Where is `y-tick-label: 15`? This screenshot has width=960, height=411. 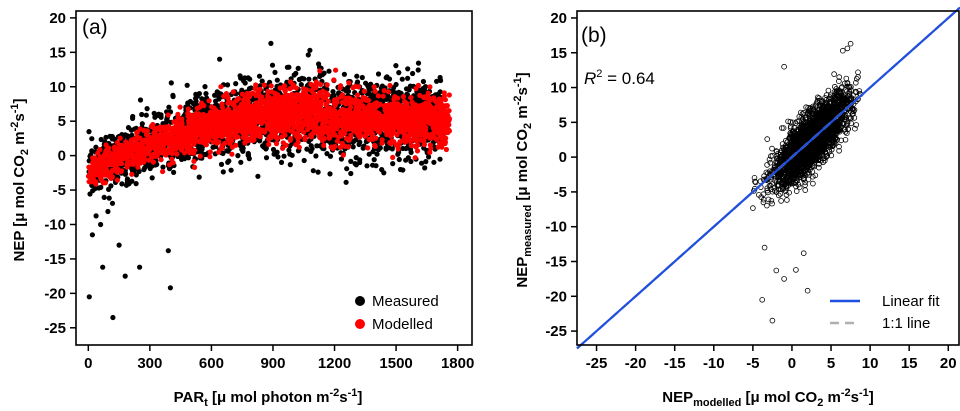
y-tick-label: 15 is located at coordinates (57, 52).